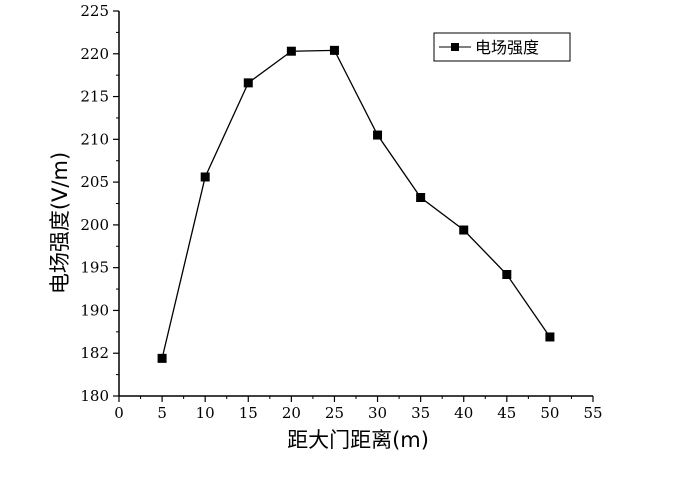 The image size is (700, 481). Describe the element at coordinates (205, 413) in the screenshot. I see `x-tick-label: 10` at that location.